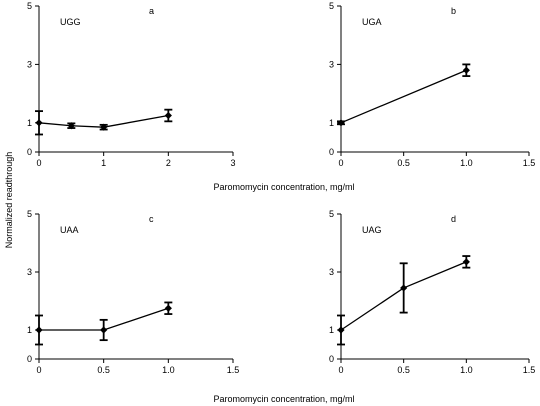 The width and height of the screenshot is (540, 406). I want to click on x-axis-label-bottom: Paromomycin concentration, mg/ml, so click(283, 399).